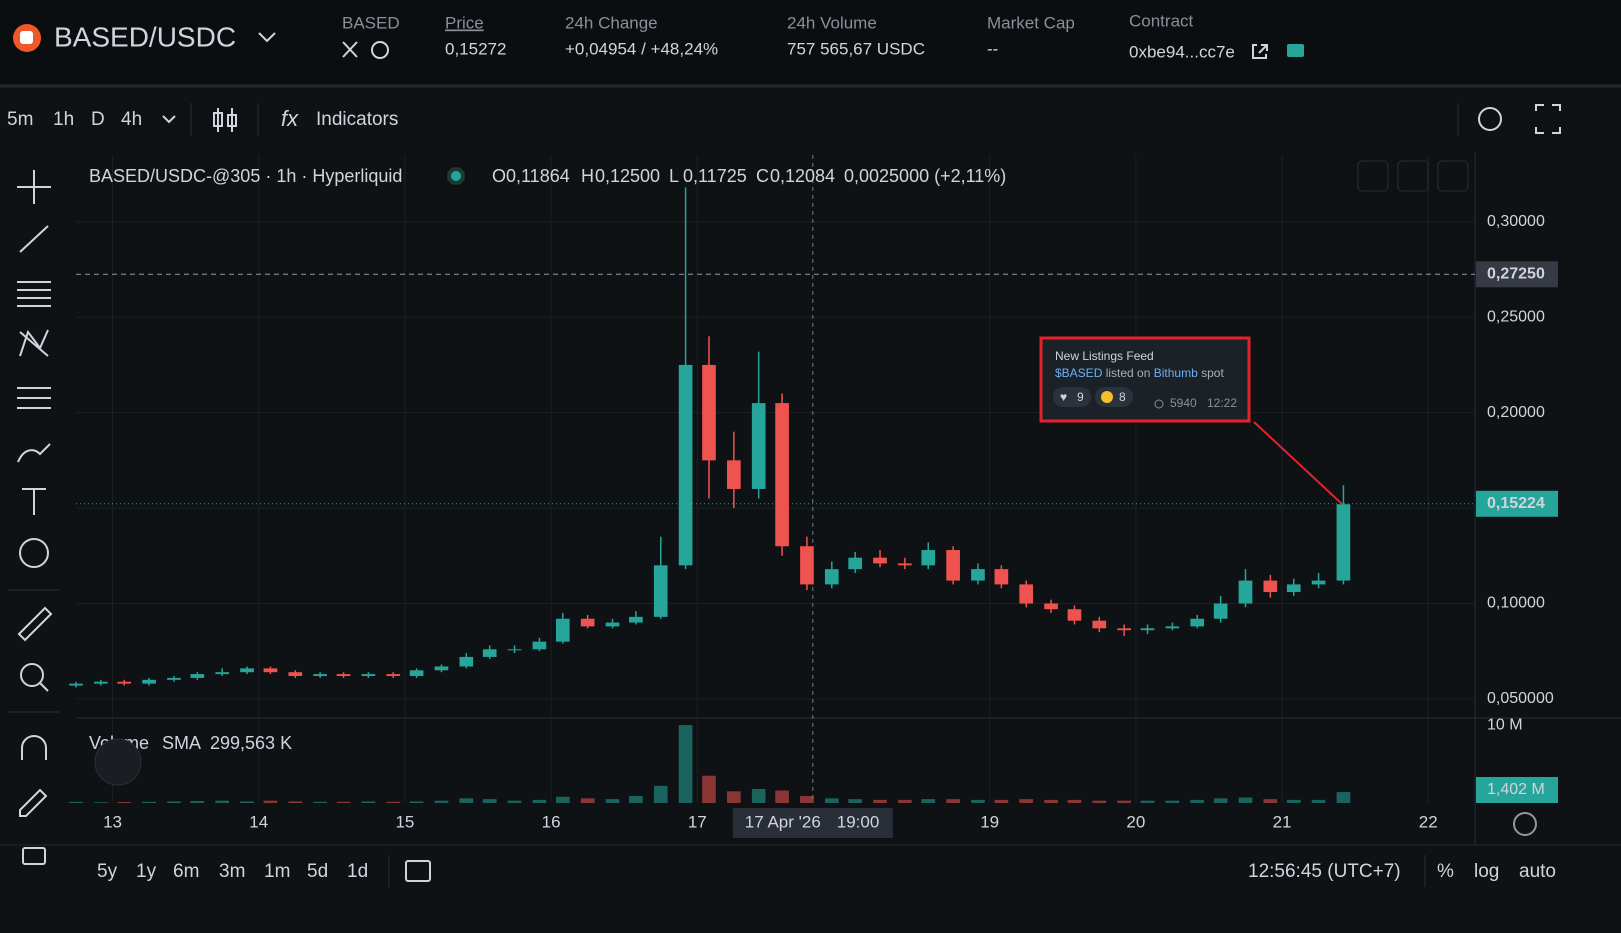 This screenshot has height=933, width=1621. I want to click on fib-tool, so click(34, 294).